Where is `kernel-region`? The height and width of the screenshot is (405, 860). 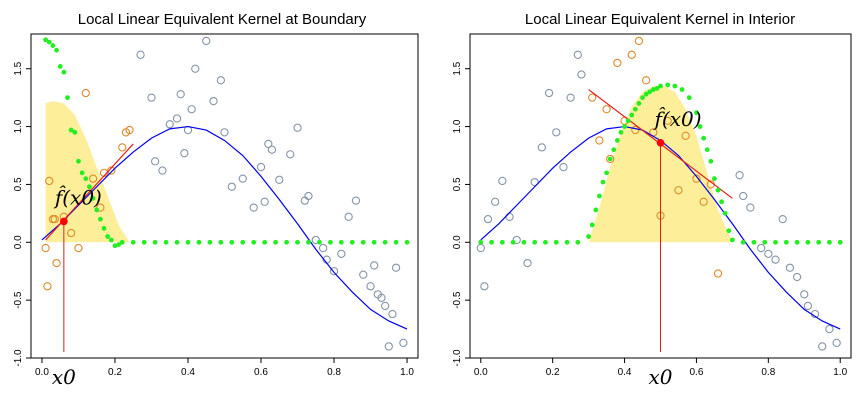 kernel-region is located at coordinates (87, 172).